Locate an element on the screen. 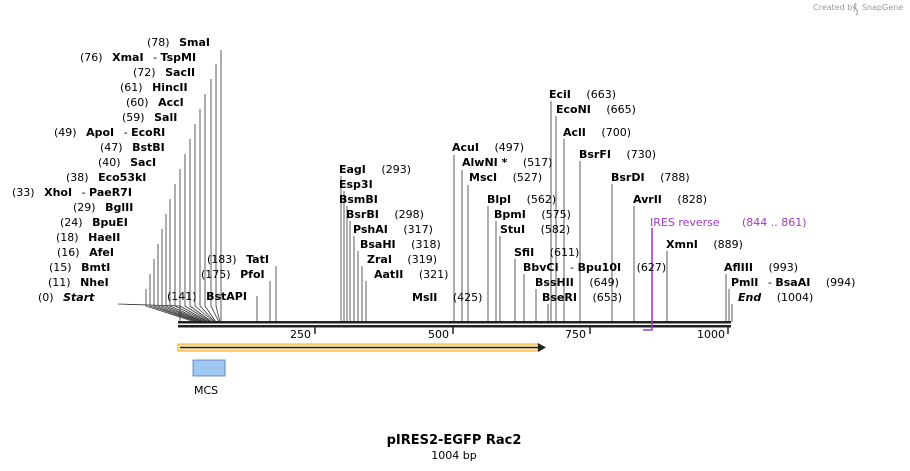  center-left-site-labels: (183) TatI (175) PfoI (141) BstAPI is located at coordinates (218, 278).